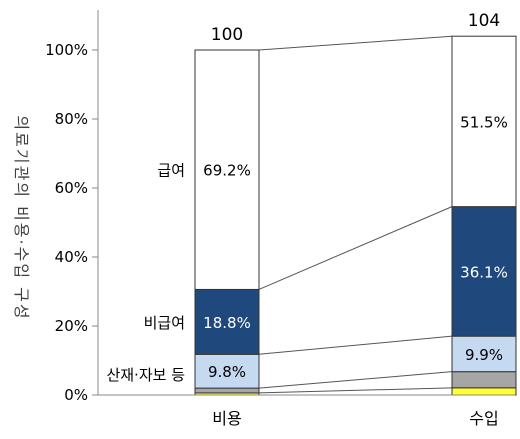  I want to click on data-label: 36.1%, so click(484, 272).